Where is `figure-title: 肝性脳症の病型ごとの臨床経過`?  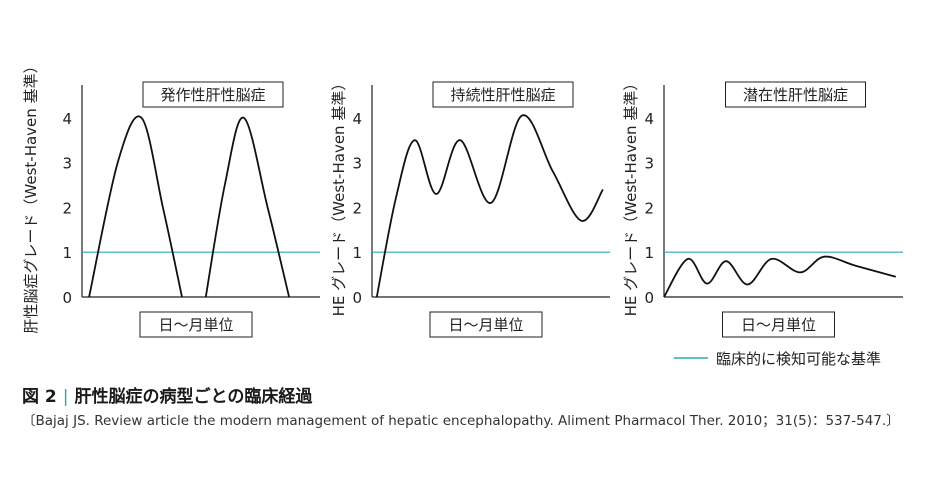 figure-title: 肝性脳症の病型ごとの臨床経過 is located at coordinates (193, 397).